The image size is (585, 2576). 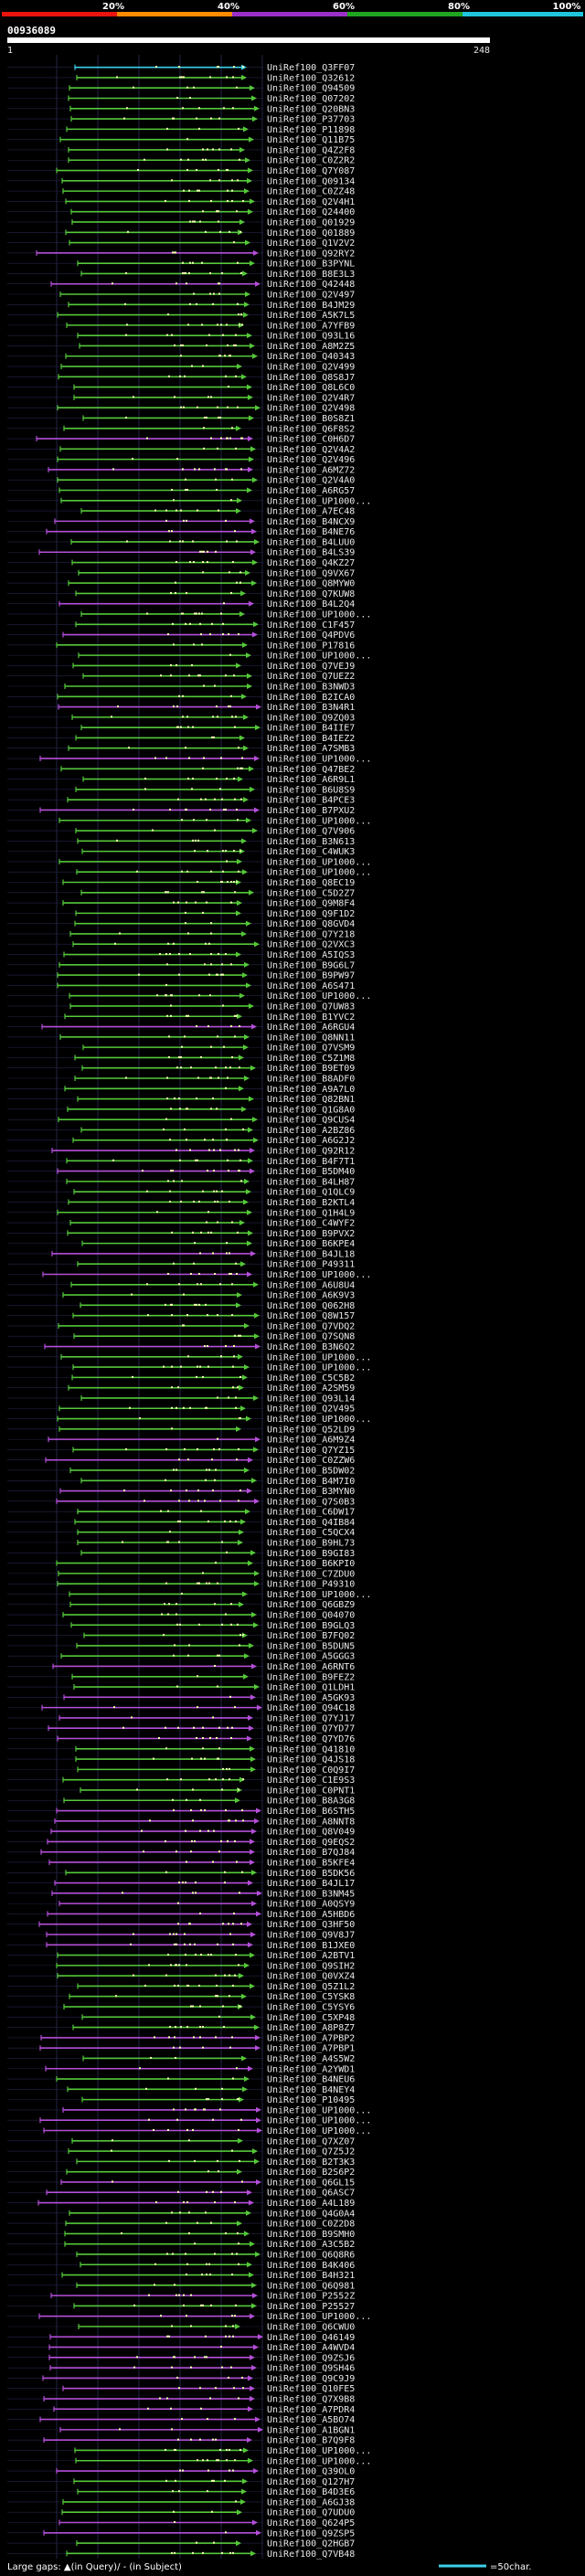 What do you see at coordinates (181, 2513) in the screenshot?
I see `hit-row: UniRef100_Q7UDU0` at bounding box center [181, 2513].